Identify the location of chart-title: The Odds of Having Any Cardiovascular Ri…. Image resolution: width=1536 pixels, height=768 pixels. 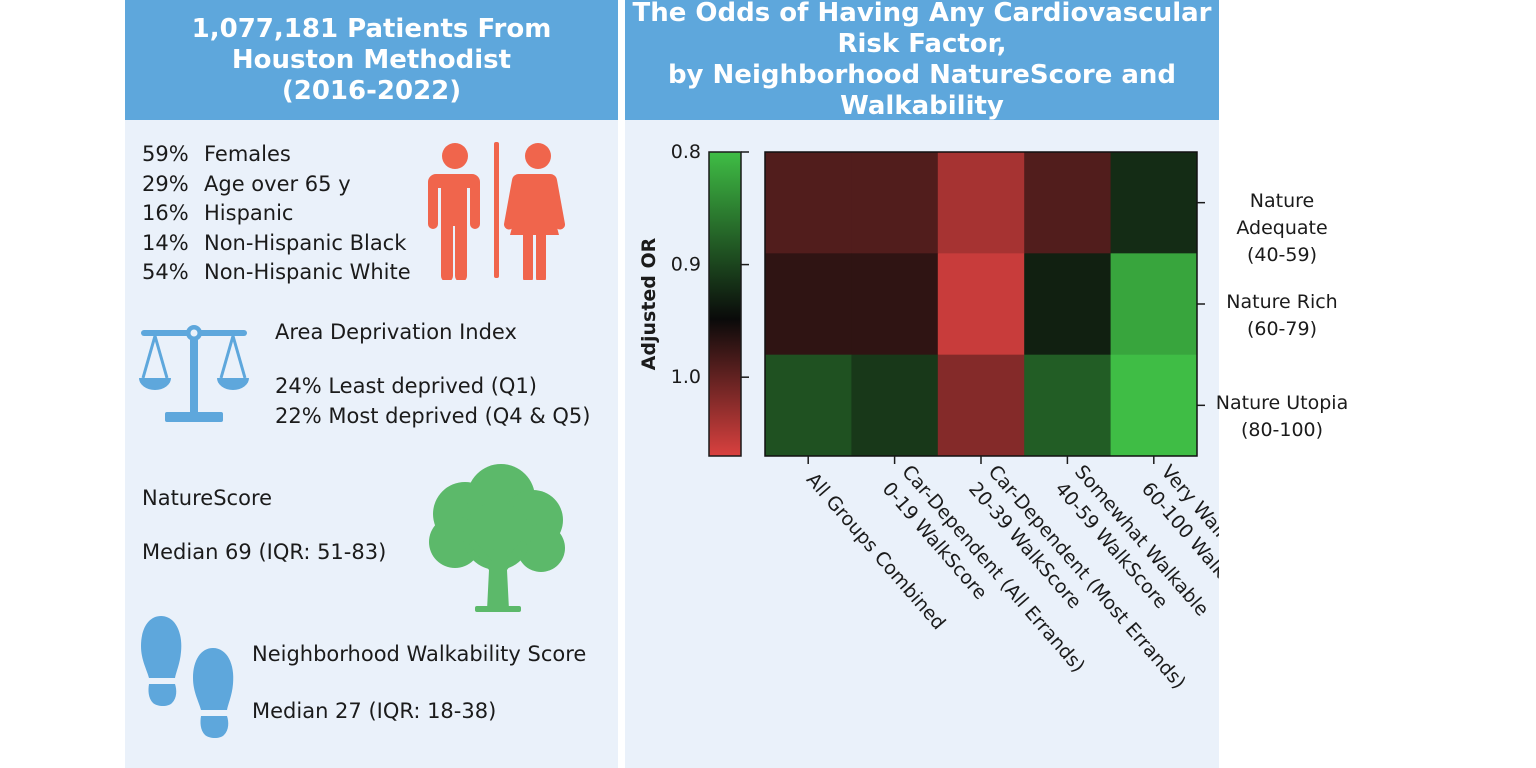
(922, 60).